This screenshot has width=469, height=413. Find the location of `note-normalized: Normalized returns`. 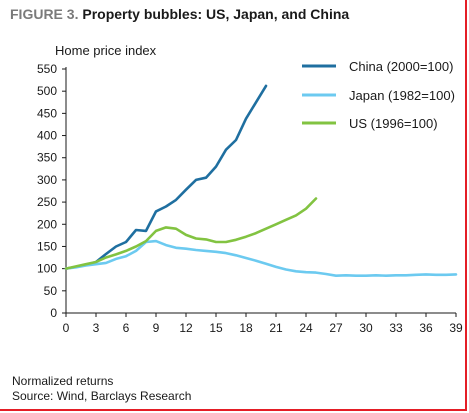

note-normalized: Normalized returns is located at coordinates (63, 381).